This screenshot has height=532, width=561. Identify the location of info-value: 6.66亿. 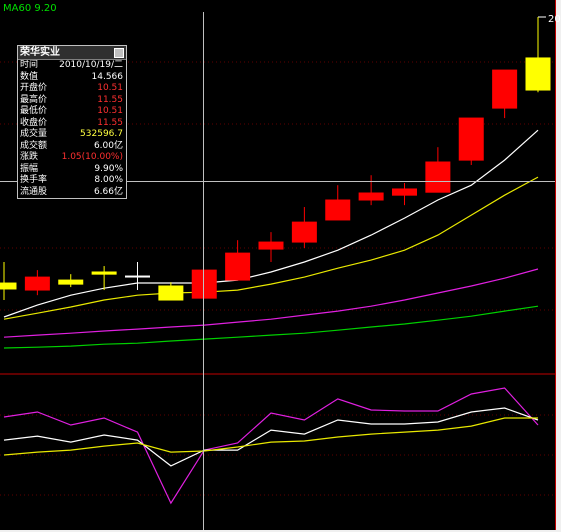
(108, 191).